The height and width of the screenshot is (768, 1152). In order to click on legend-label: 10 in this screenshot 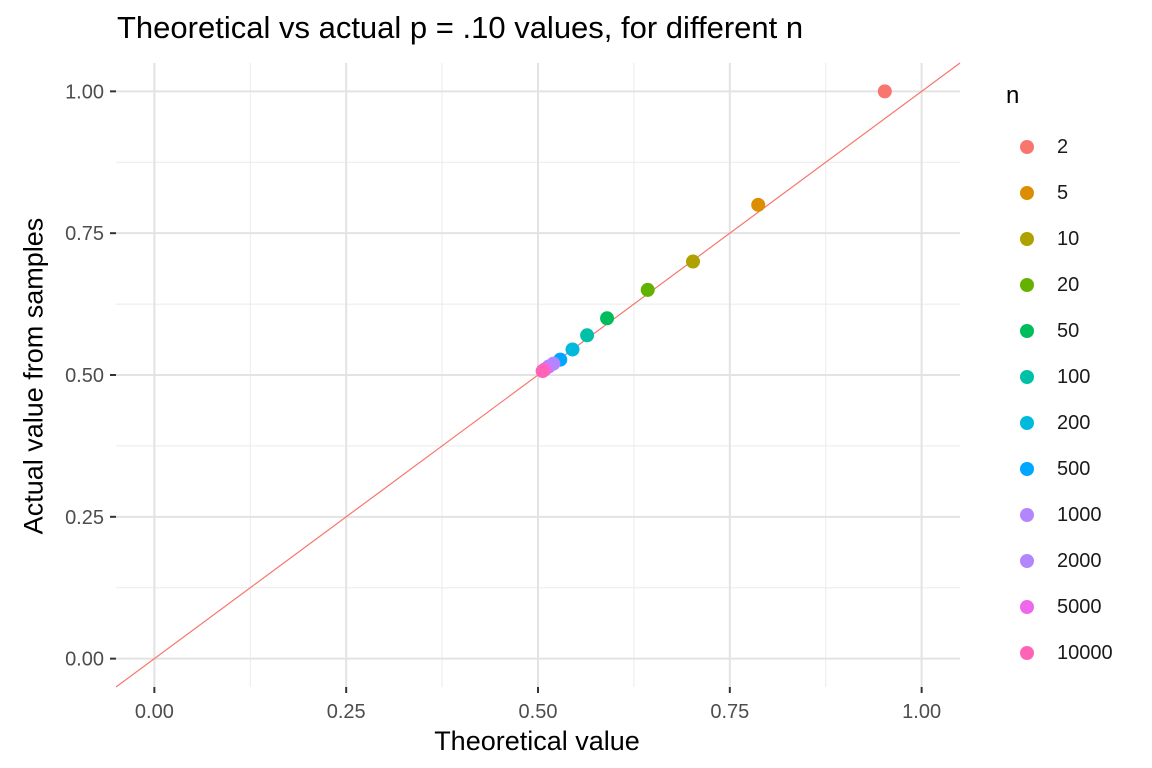, I will do `click(1068, 238)`.